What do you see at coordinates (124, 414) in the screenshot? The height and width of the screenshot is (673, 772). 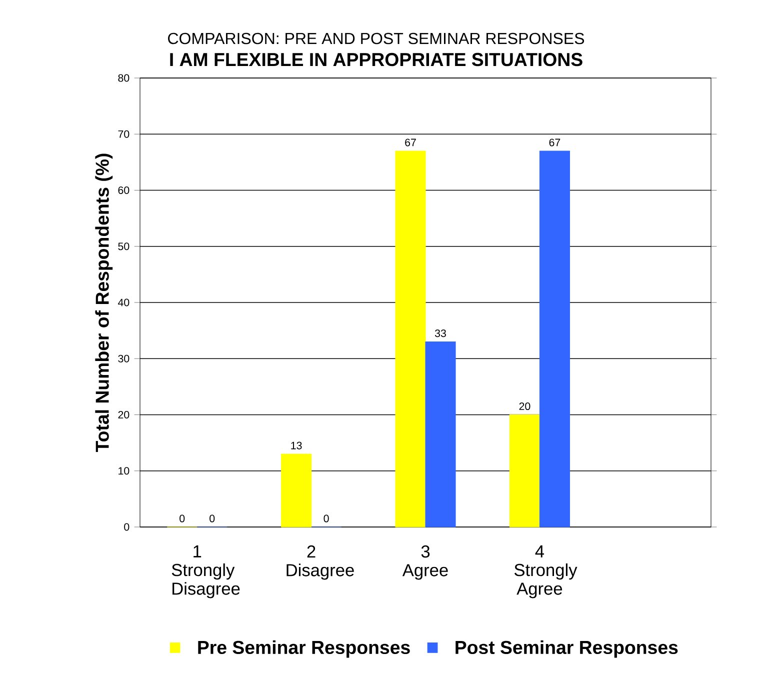 I see `y-tick-label: 20` at bounding box center [124, 414].